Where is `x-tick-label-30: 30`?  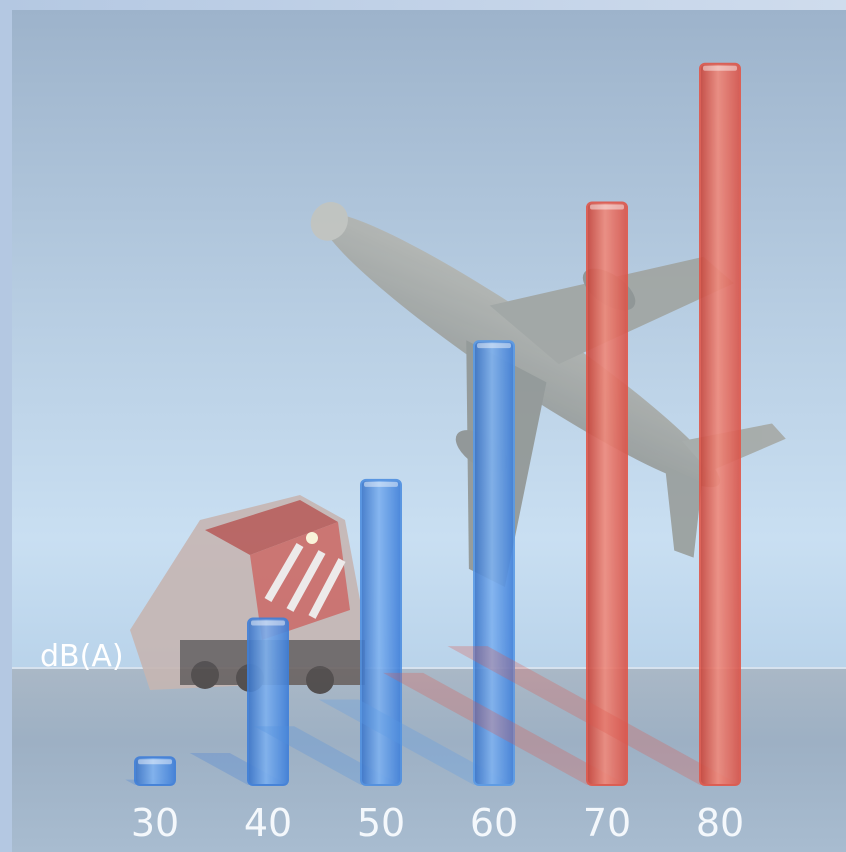 x-tick-label-30: 30 is located at coordinates (155, 823).